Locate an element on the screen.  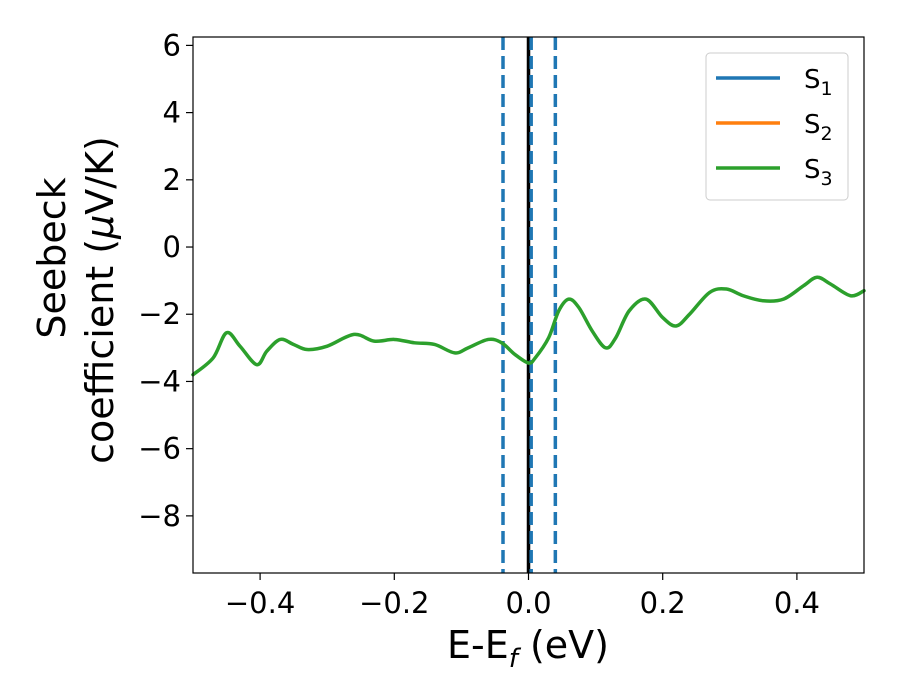
series-lines is located at coordinates (528, 326).